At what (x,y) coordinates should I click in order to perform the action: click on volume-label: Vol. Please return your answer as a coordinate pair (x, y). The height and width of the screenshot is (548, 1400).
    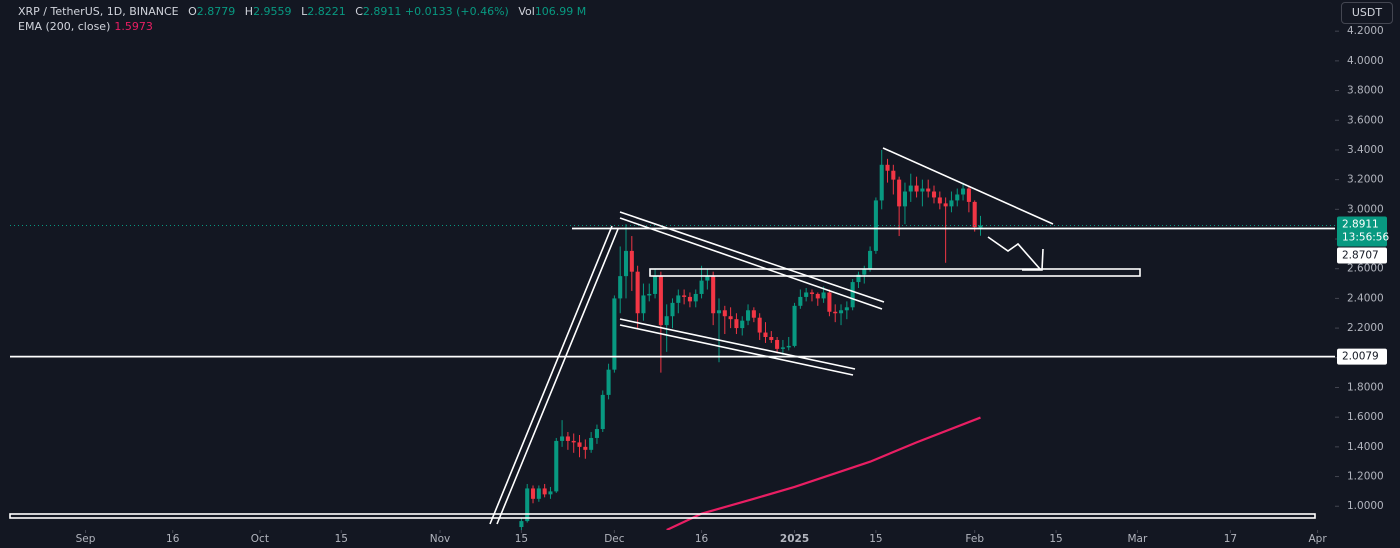
    Looking at the image, I should click on (526, 11).